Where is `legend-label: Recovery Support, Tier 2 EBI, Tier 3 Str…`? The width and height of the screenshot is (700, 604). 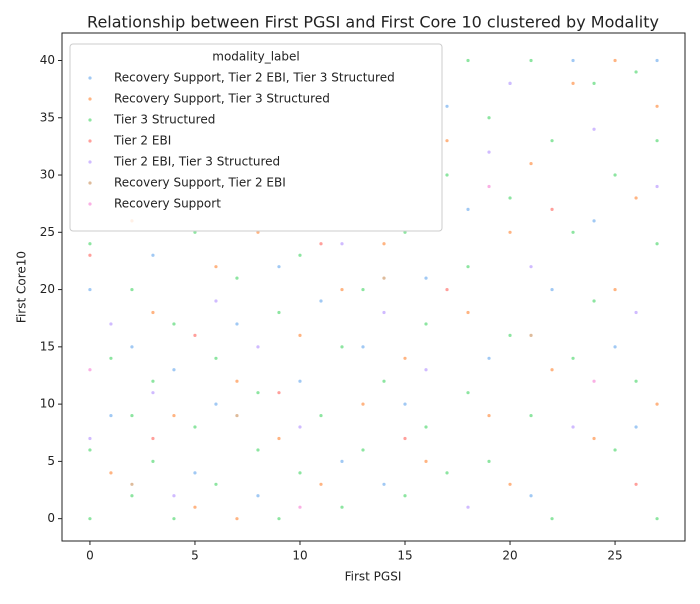 legend-label: Recovery Support, Tier 2 EBI, Tier 3 Str… is located at coordinates (254, 78).